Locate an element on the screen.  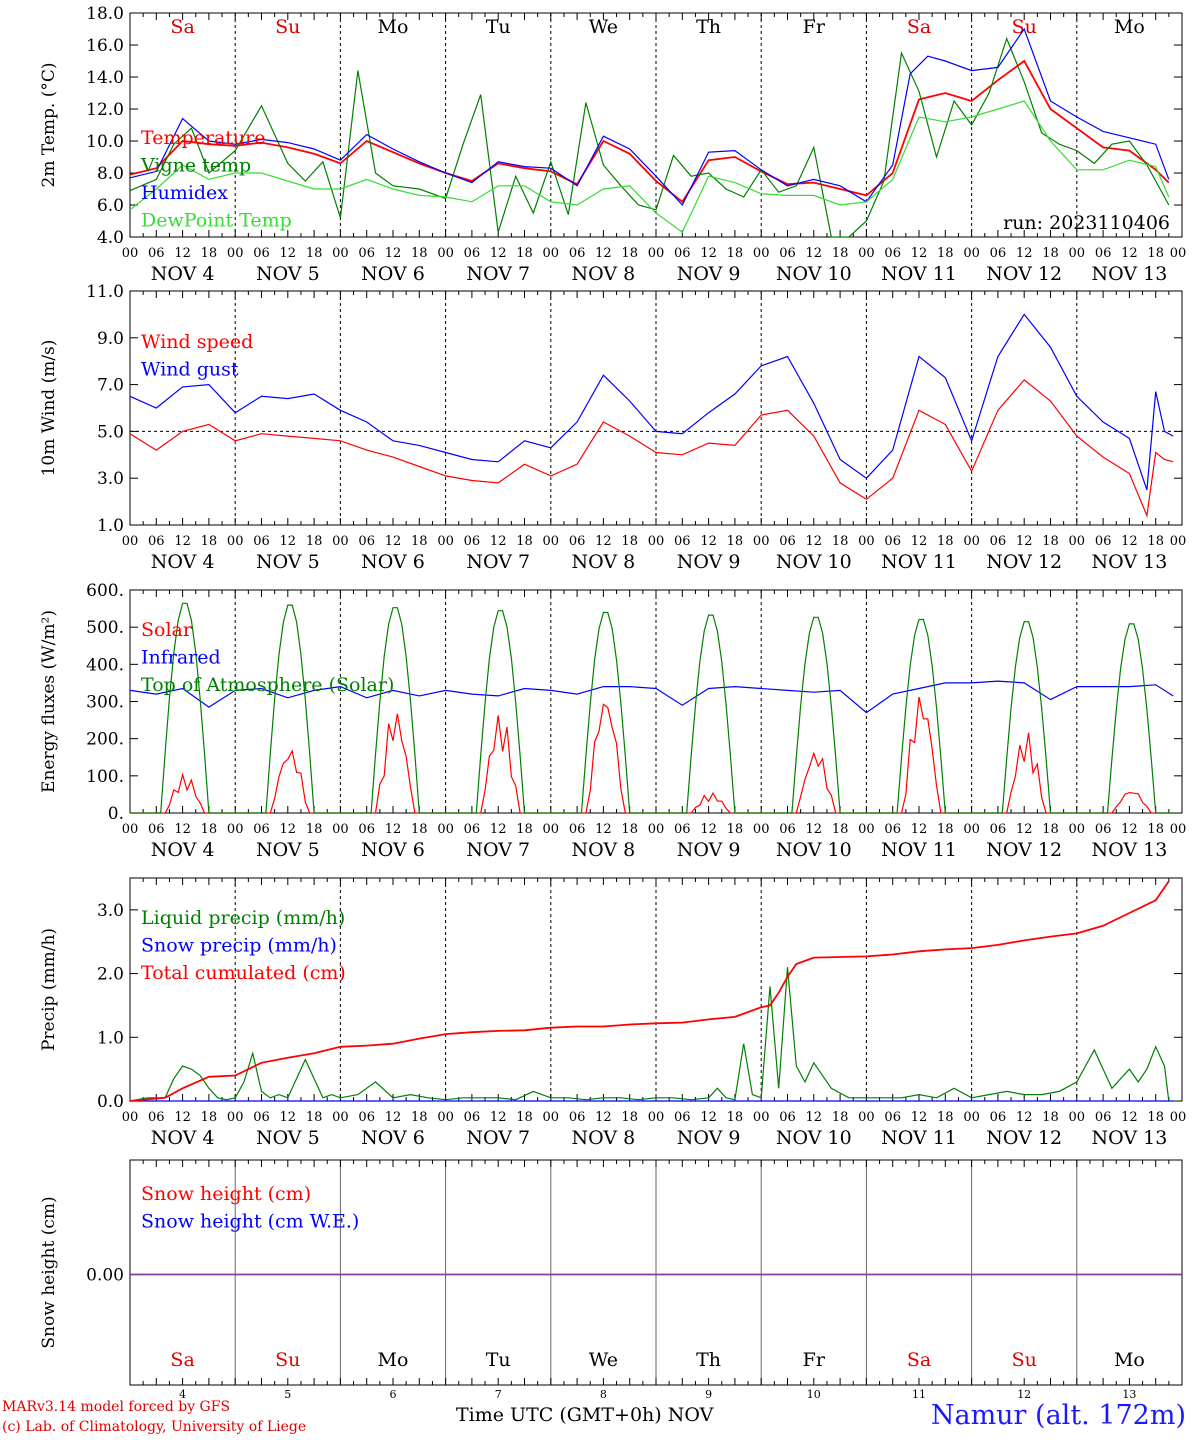
y-axis-label: 2m Temp. (°C) is located at coordinates (49, 124).